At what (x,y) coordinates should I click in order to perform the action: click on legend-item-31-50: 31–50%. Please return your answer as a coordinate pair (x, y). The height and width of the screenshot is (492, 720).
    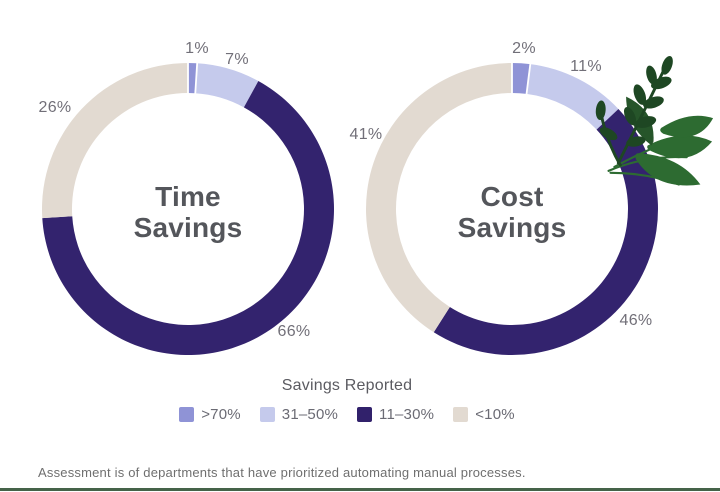
    Looking at the image, I should click on (299, 414).